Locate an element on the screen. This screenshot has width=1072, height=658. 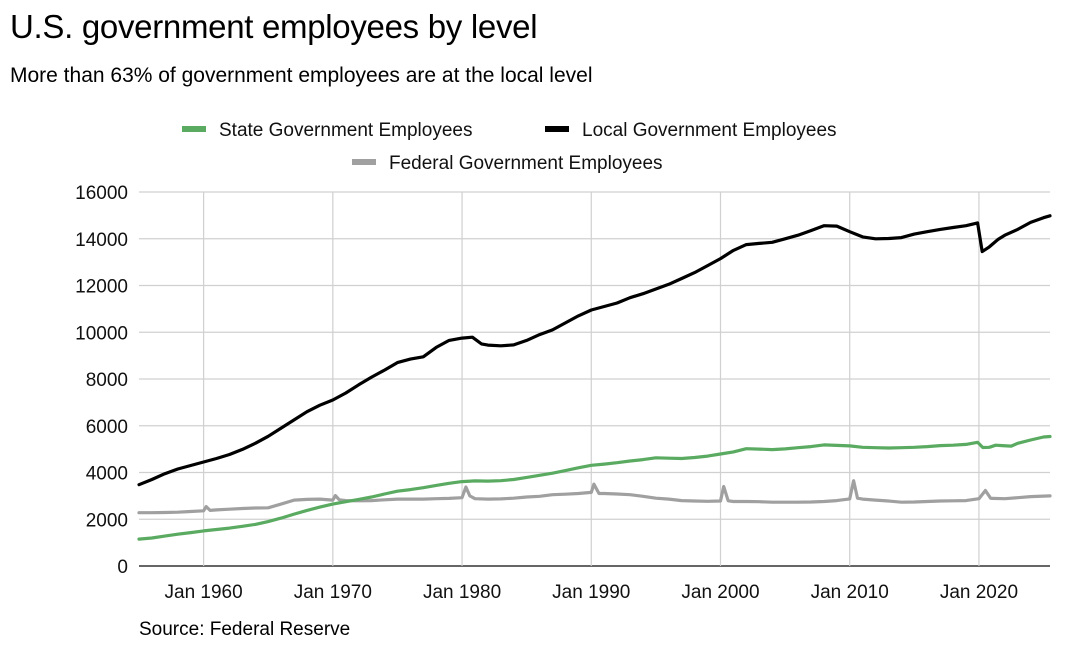
y-tick-label: 12000 is located at coordinates (101, 287).